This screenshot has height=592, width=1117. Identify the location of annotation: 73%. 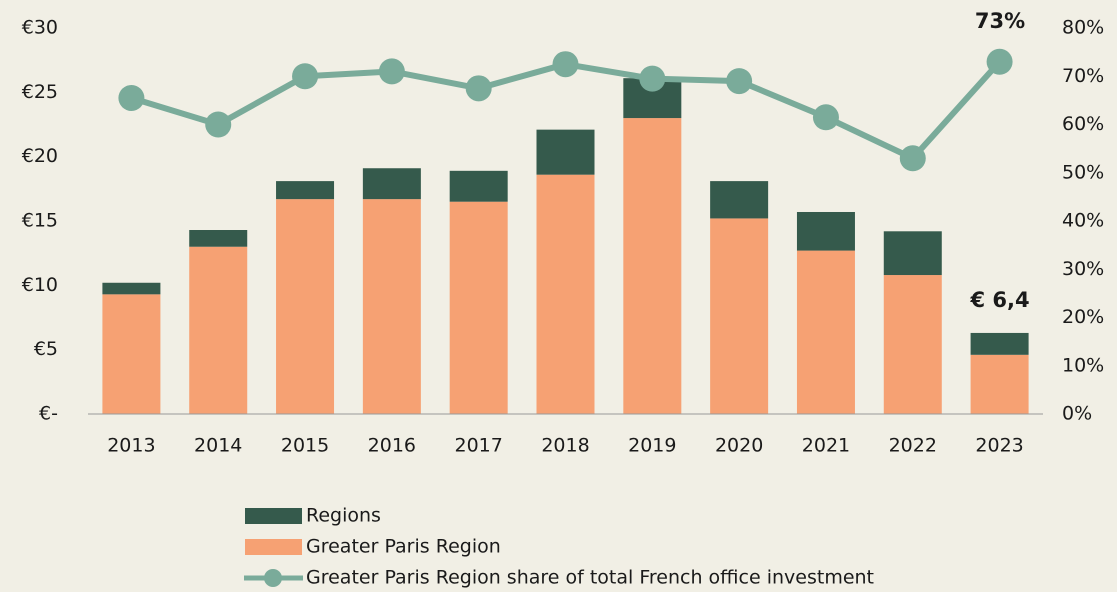
(1000, 21).